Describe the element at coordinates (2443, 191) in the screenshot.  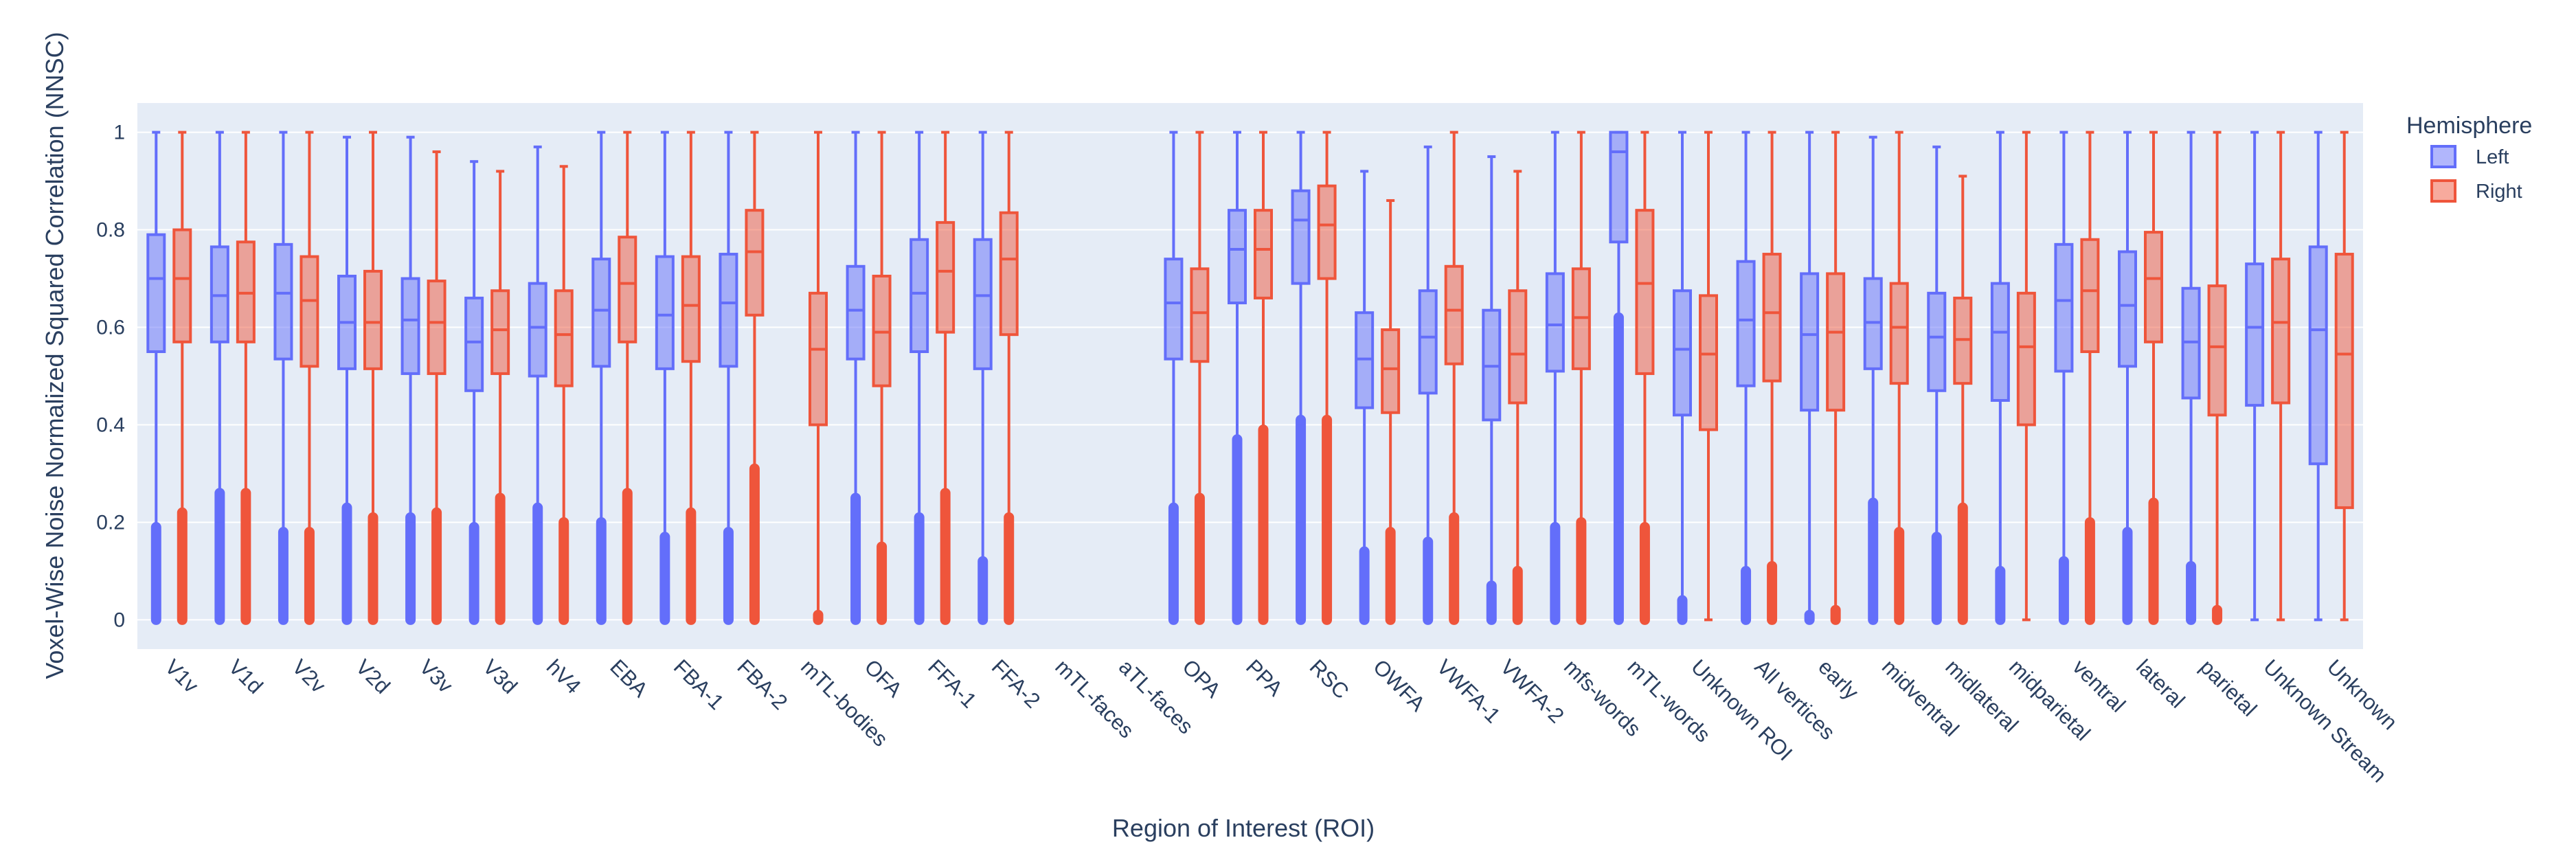
I see `legend-swatch` at that location.